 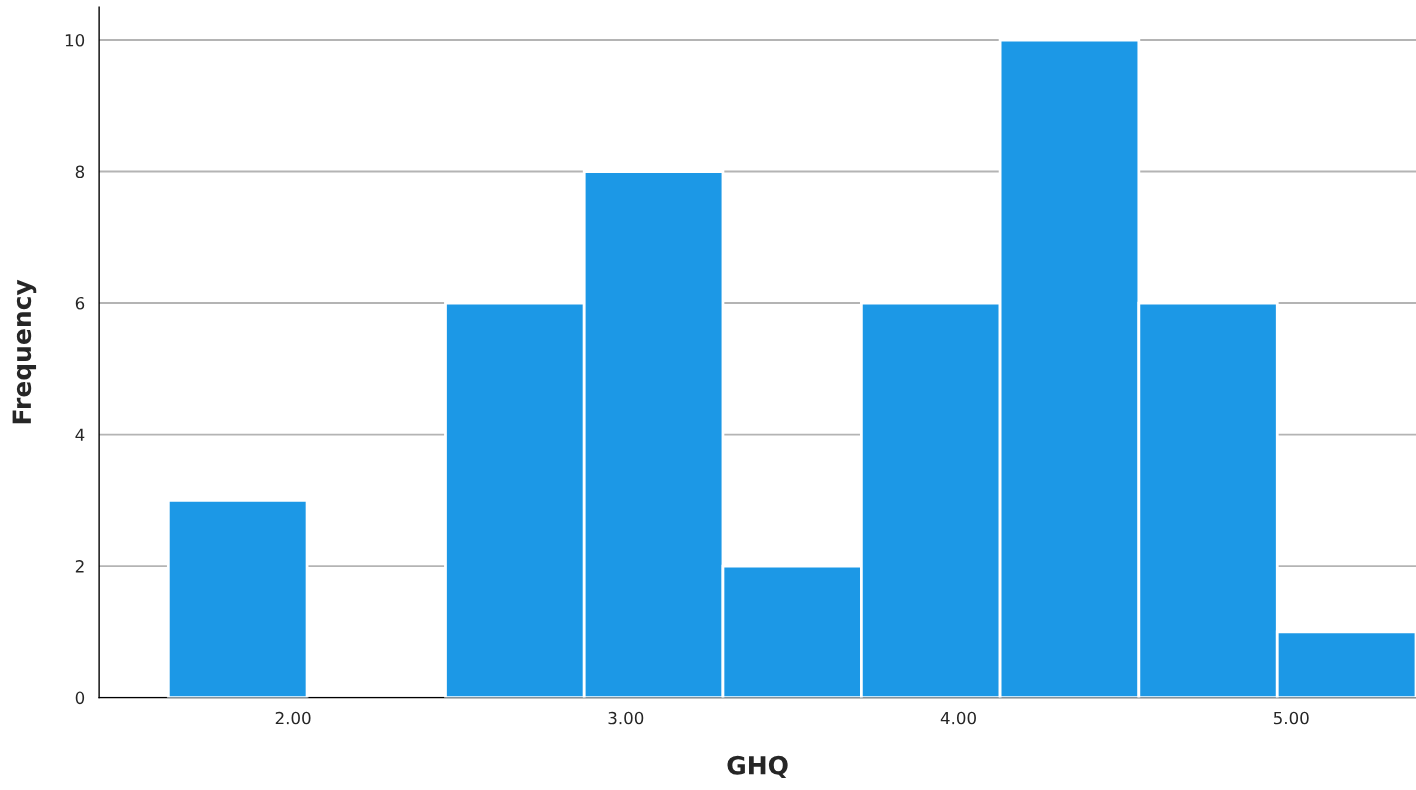 What do you see at coordinates (80, 172) in the screenshot?
I see `y-tick-label: 8` at bounding box center [80, 172].